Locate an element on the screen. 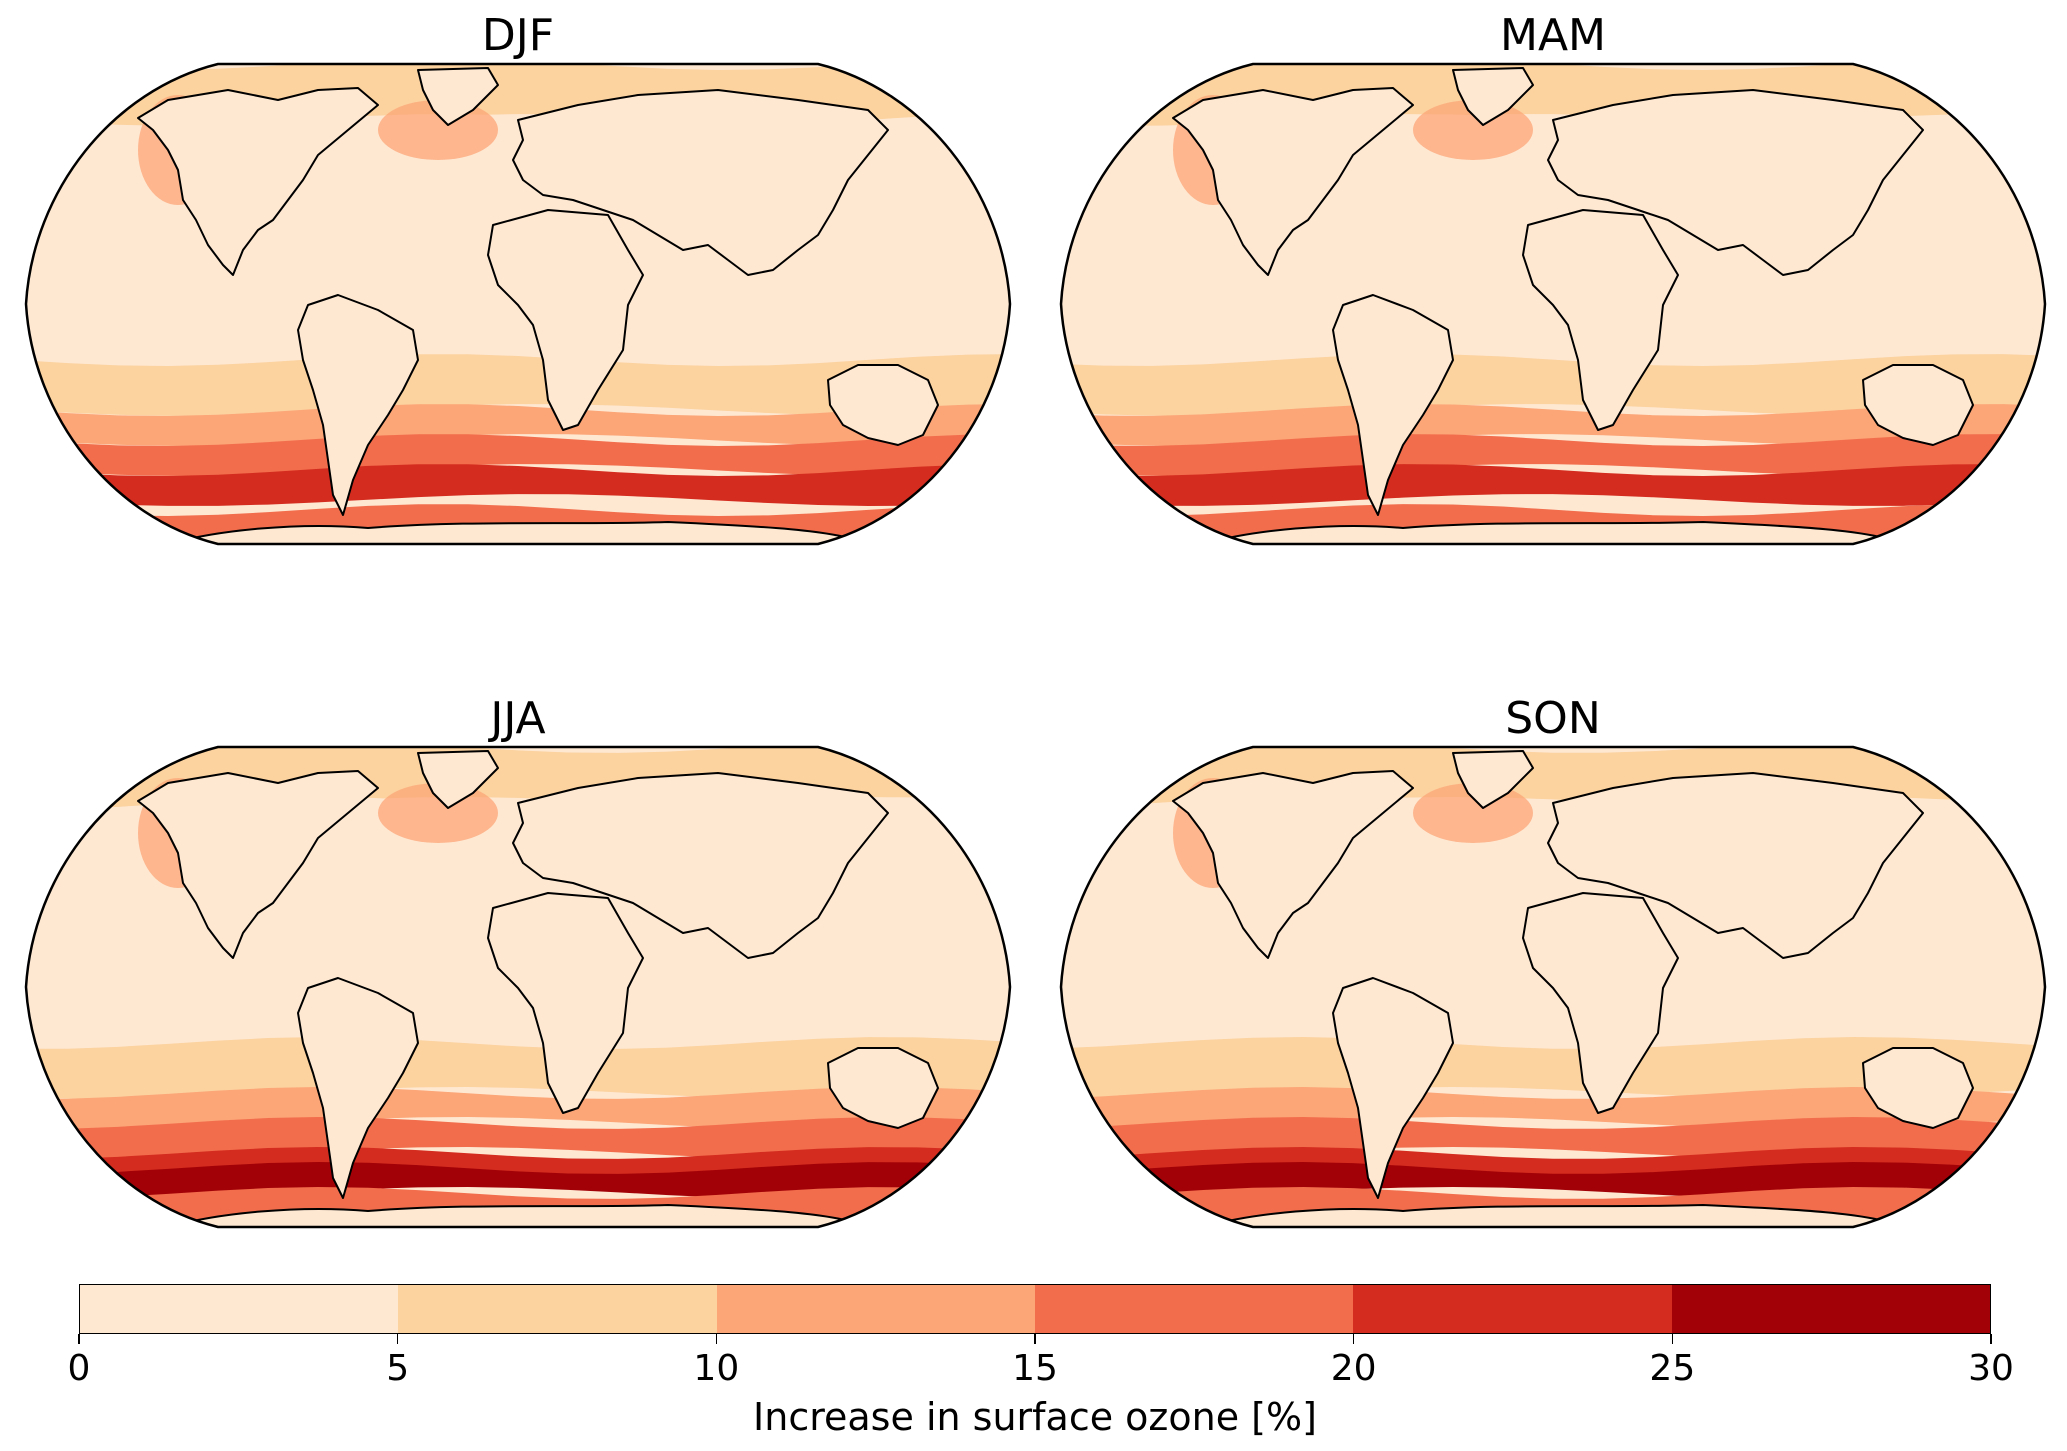 Image resolution: width=2067 pixels, height=1451 pixels. colorbar-tick-label: 25 is located at coordinates (1672, 1368).